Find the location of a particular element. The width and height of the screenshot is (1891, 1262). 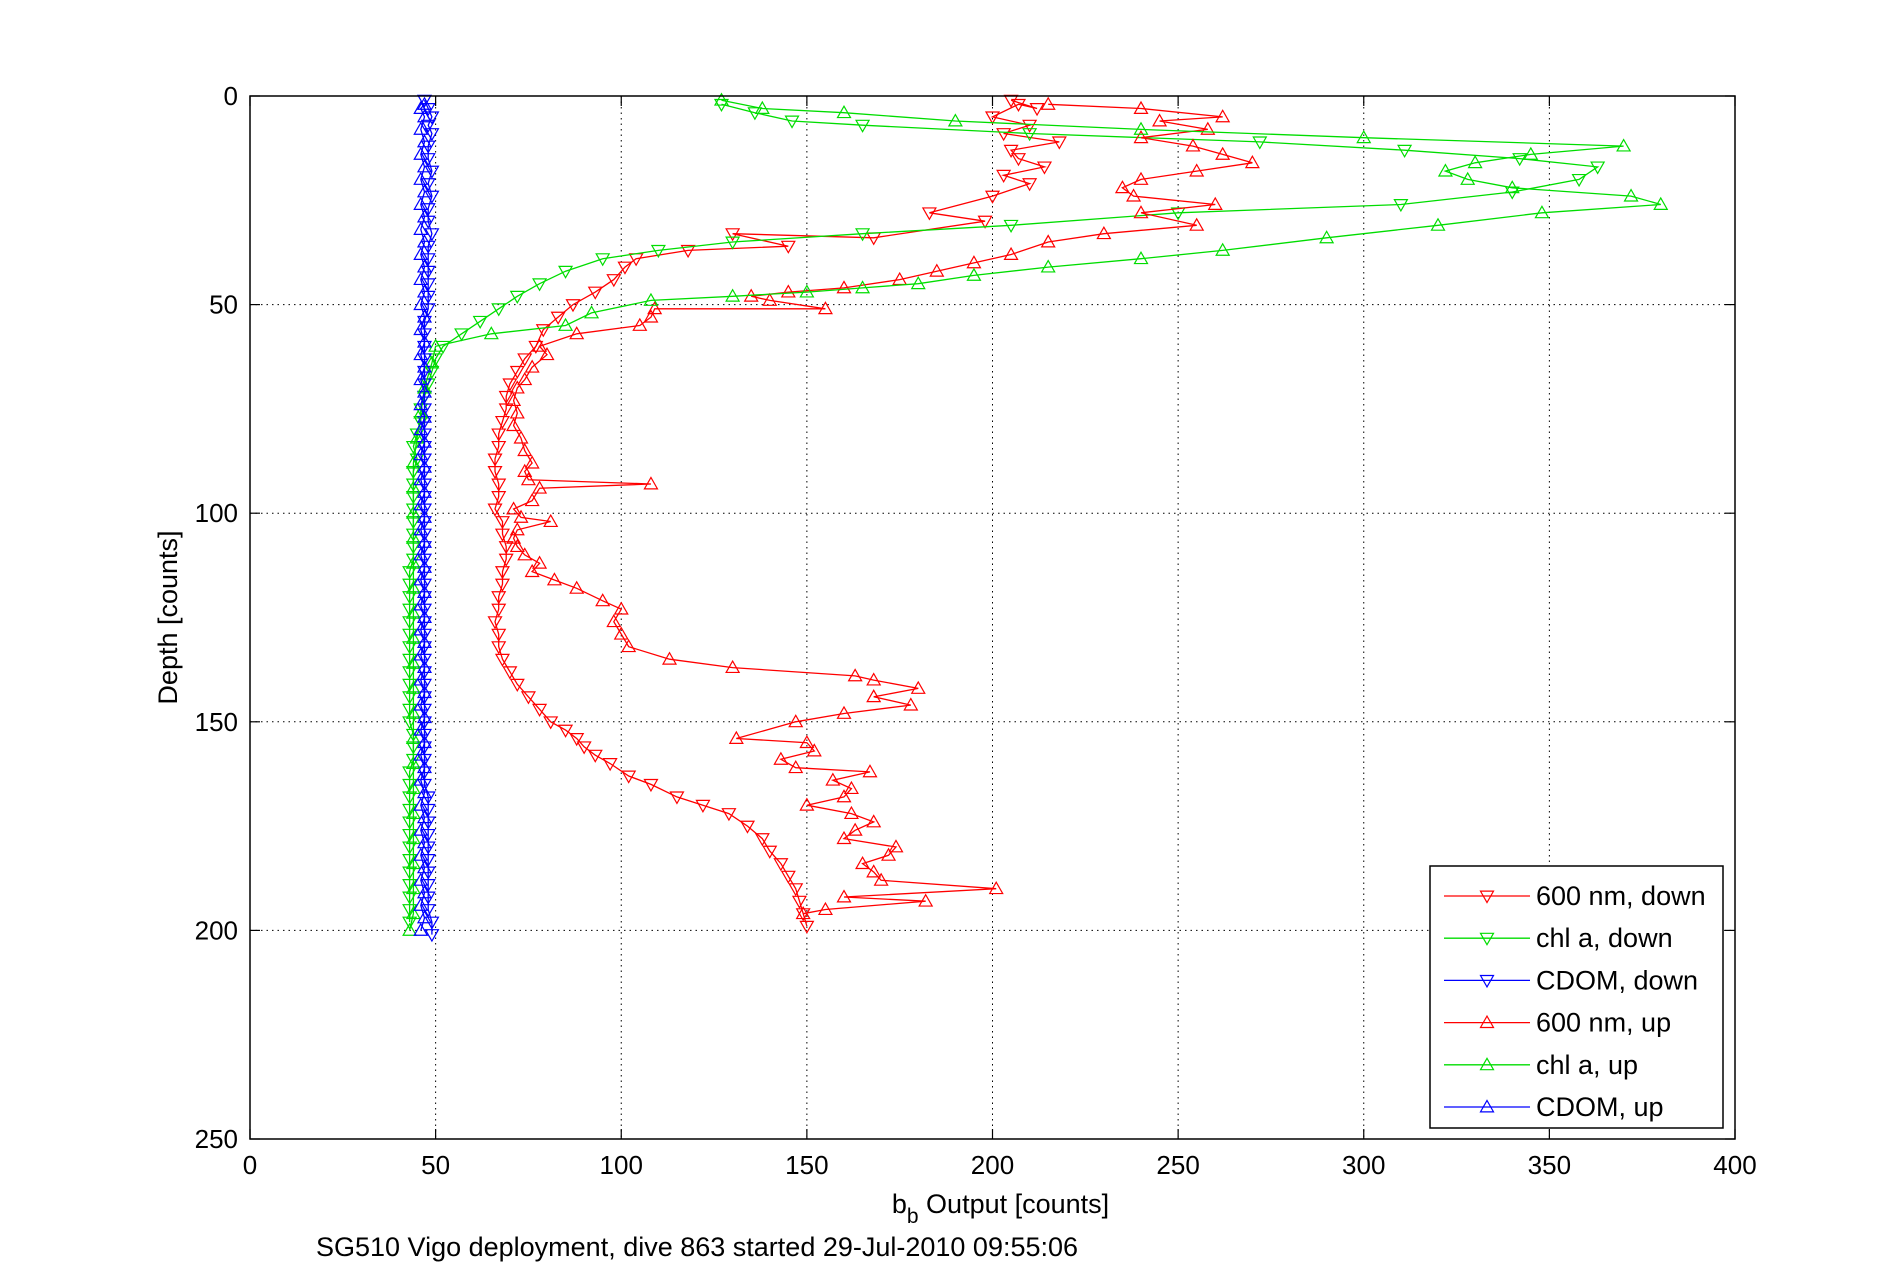

legend-entry: CDOM, down is located at coordinates (1571, 980).